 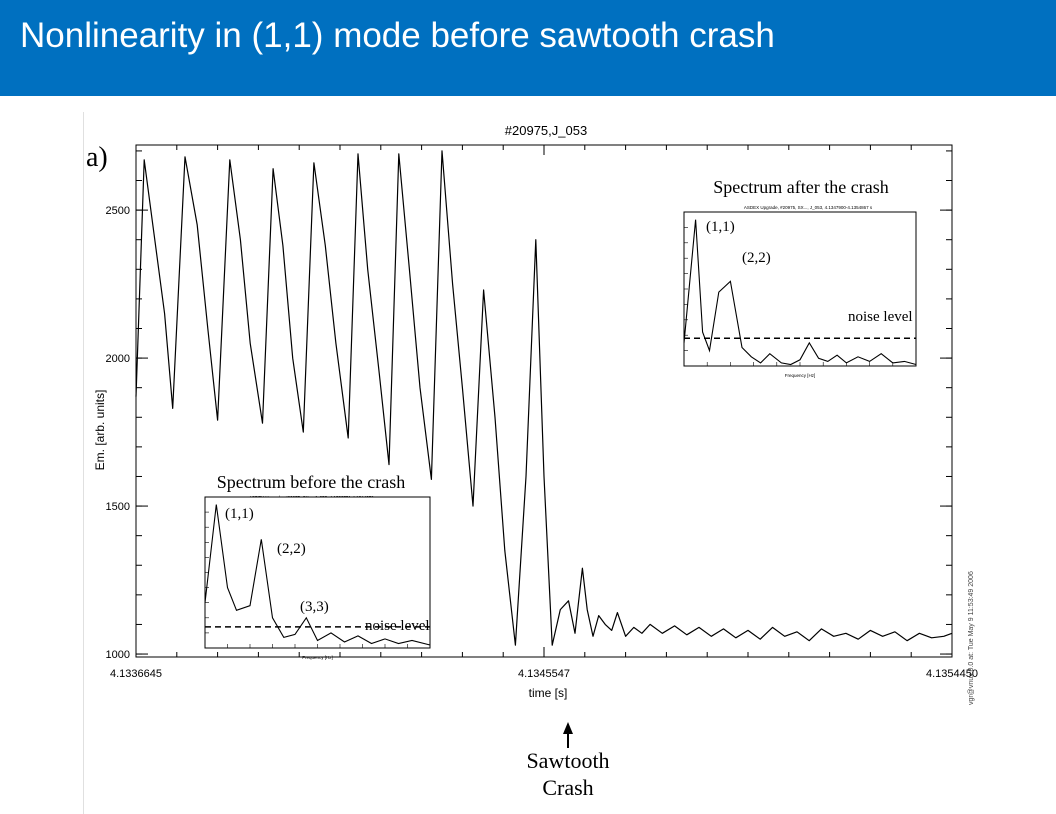 What do you see at coordinates (314, 607) in the screenshot?
I see `mode-label: (3,3)` at bounding box center [314, 607].